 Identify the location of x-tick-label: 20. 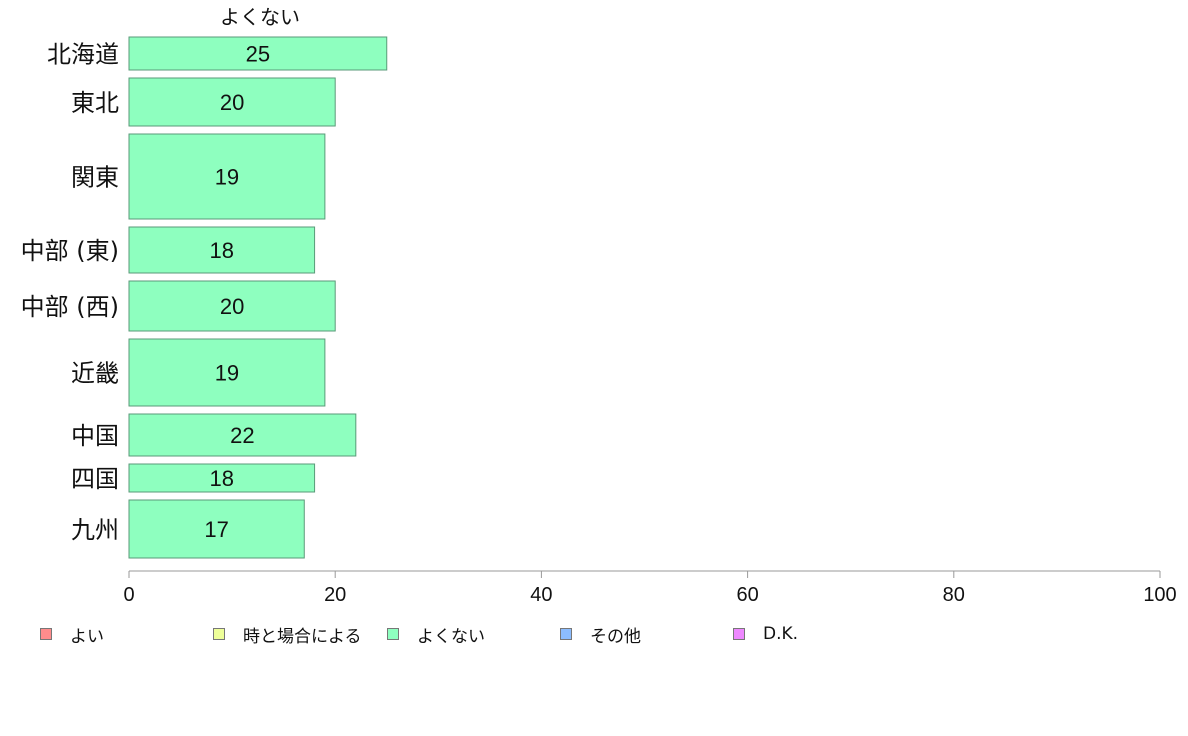
(335, 595).